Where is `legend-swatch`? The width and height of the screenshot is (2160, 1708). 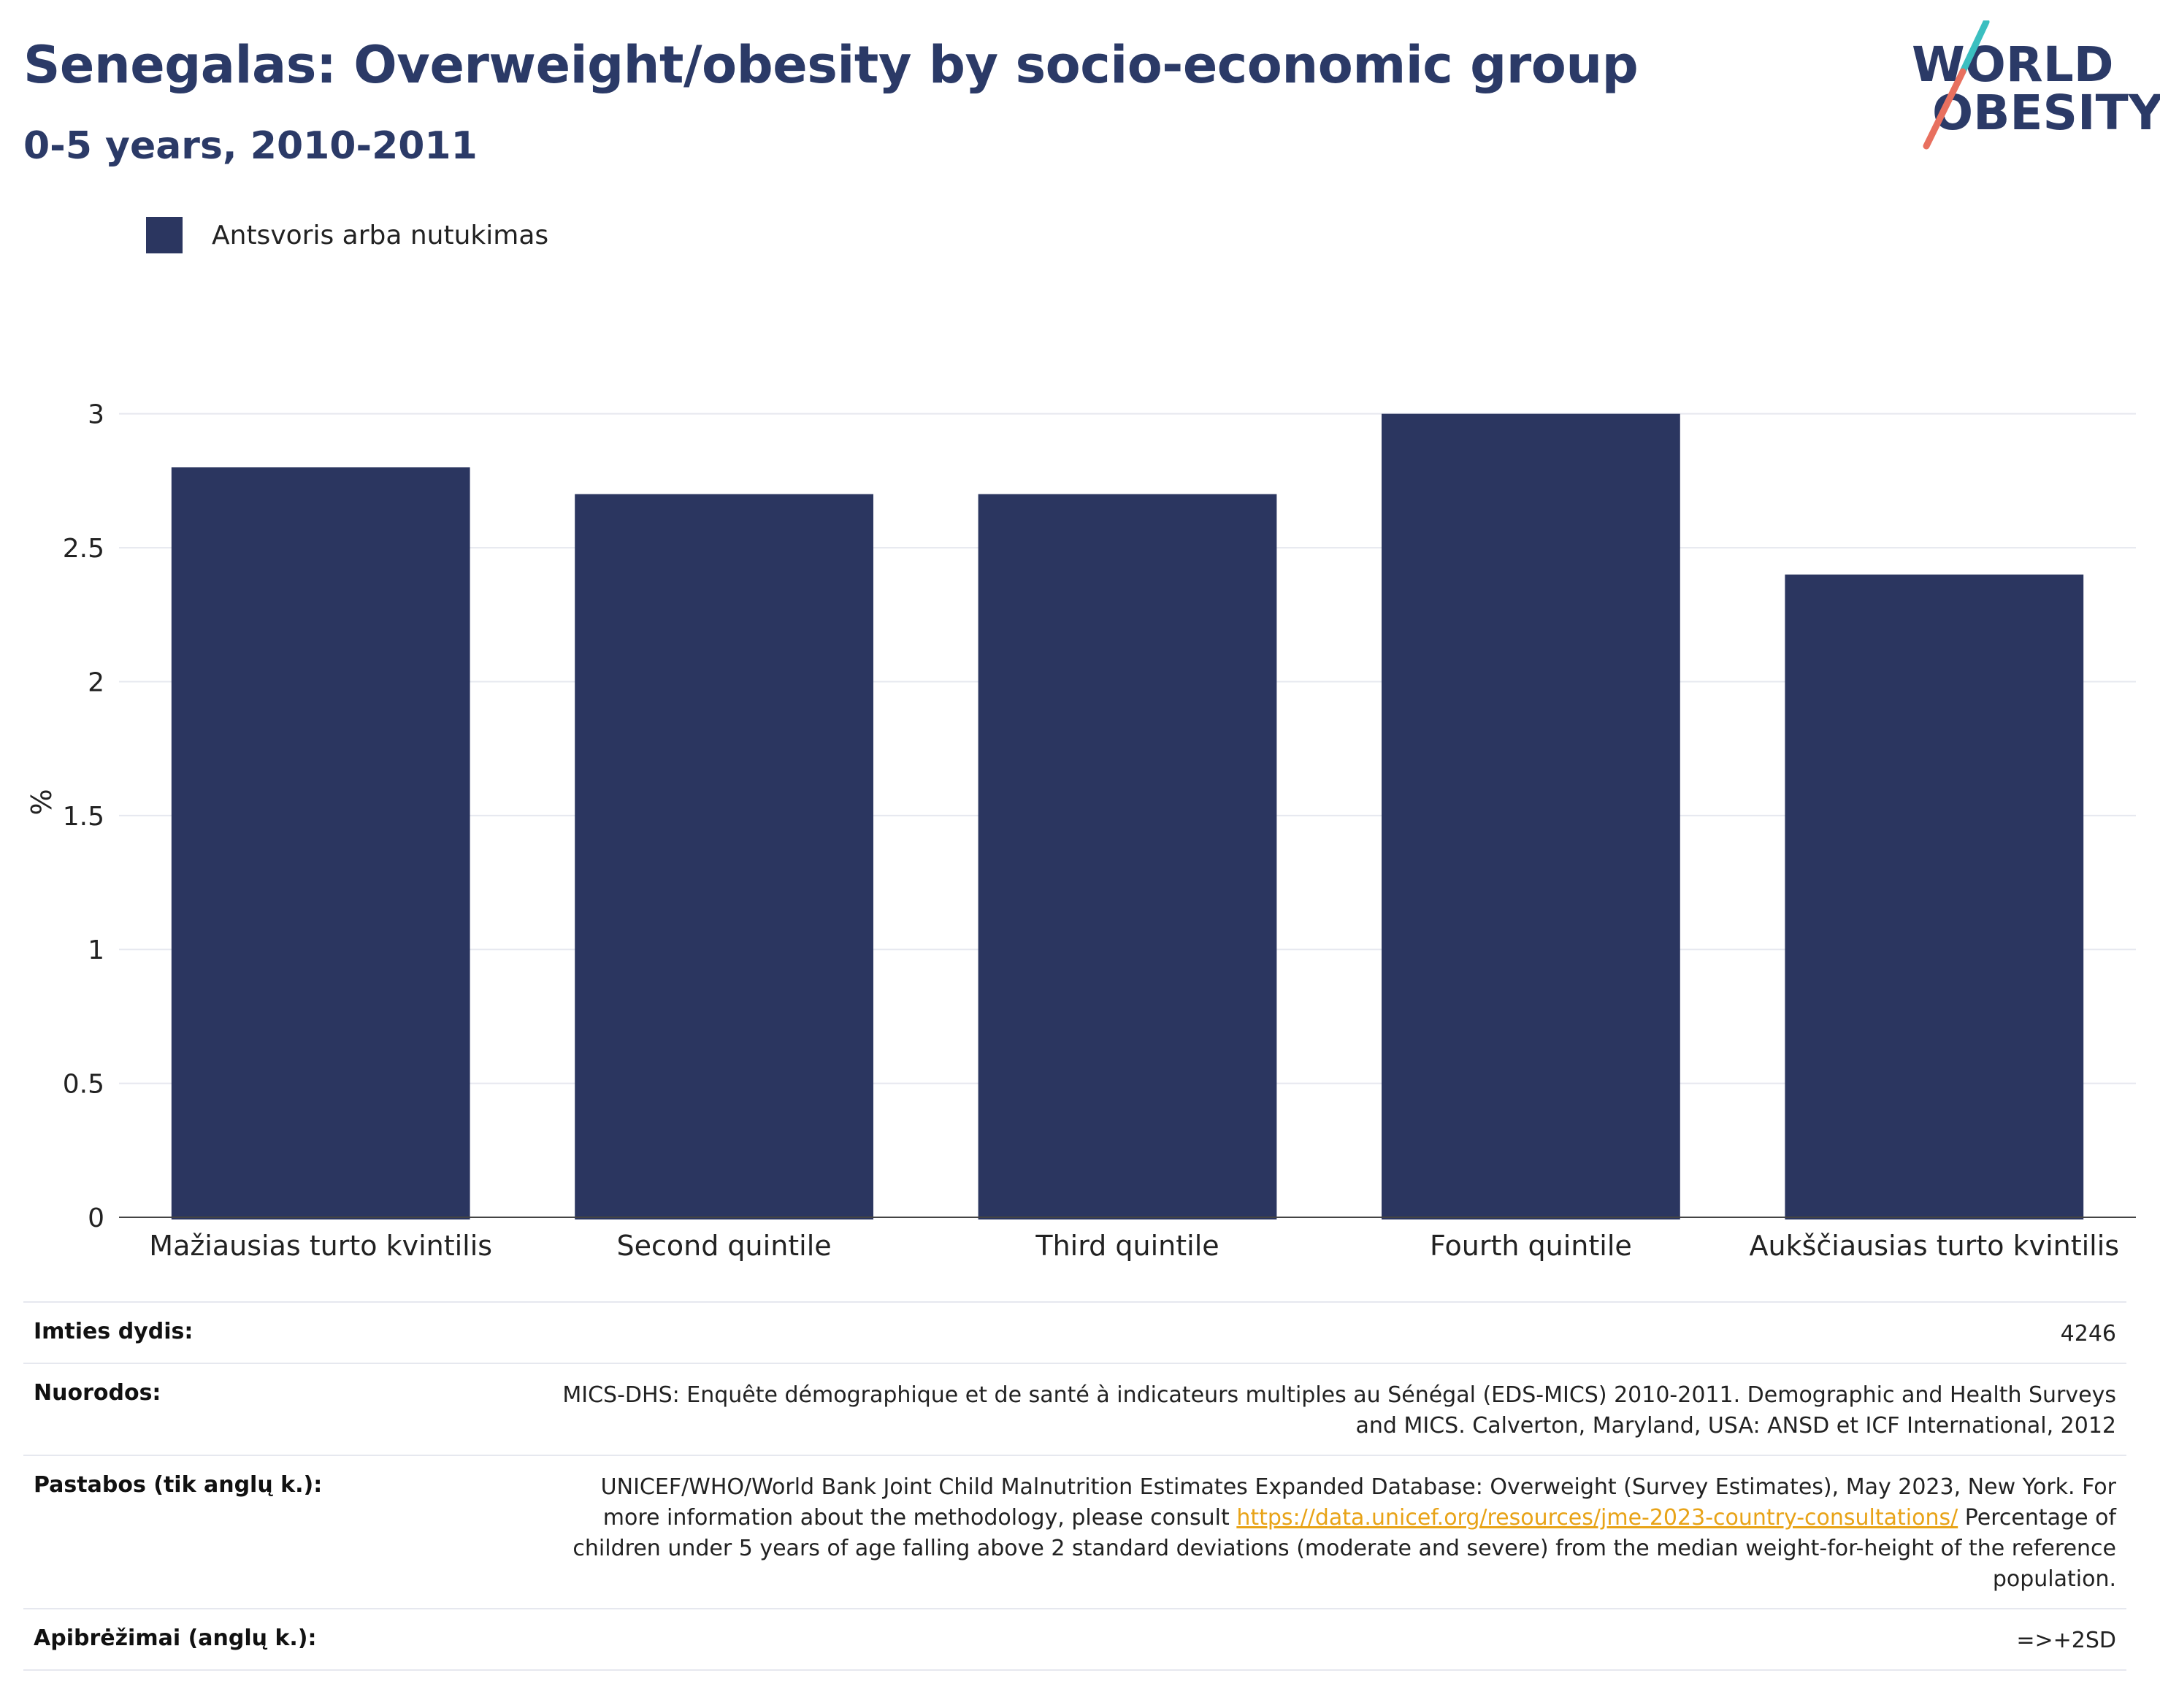
legend-swatch is located at coordinates (164, 235).